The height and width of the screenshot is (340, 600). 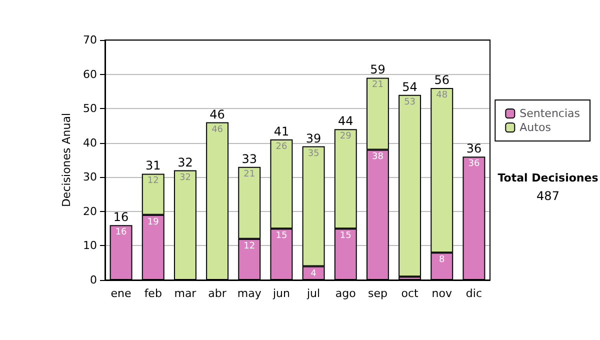 What do you see at coordinates (217, 114) in the screenshot?
I see `total-label: 46` at bounding box center [217, 114].